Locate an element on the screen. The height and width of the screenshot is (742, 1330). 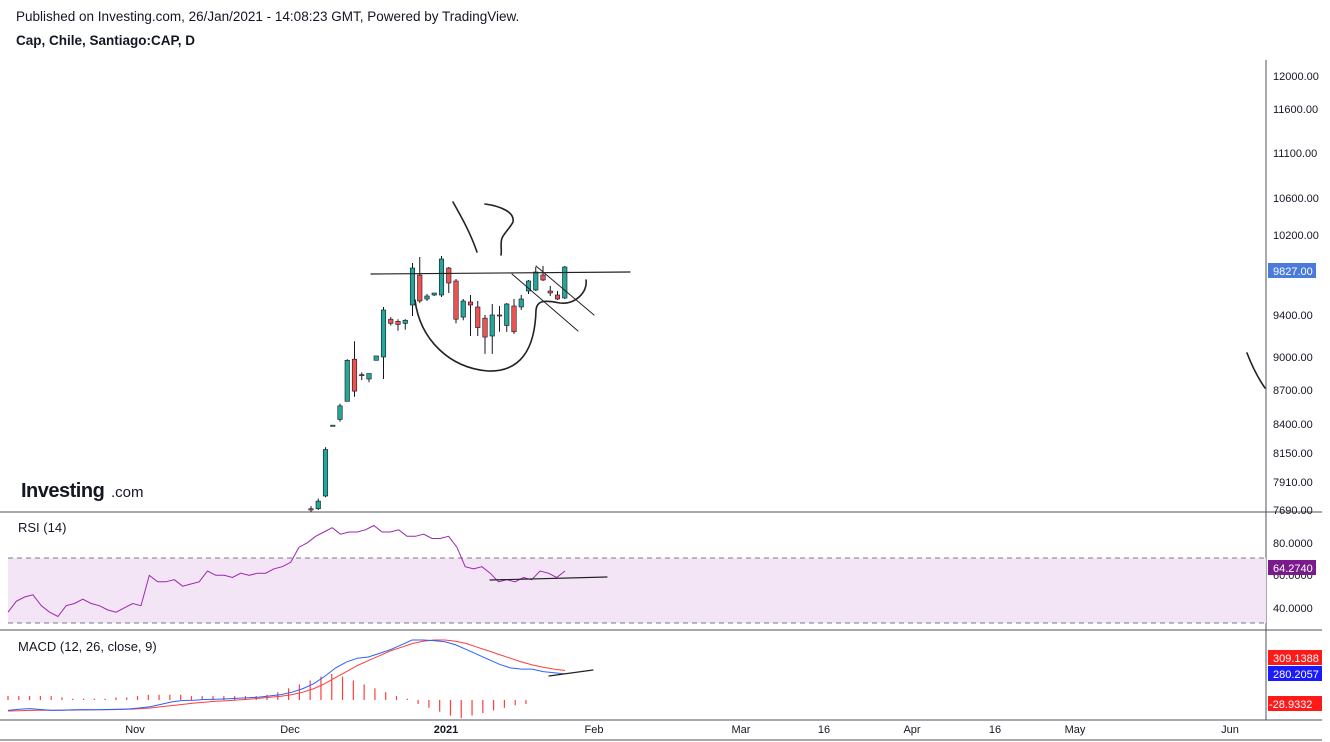
rsi-value-badge is located at coordinates (1292, 567).